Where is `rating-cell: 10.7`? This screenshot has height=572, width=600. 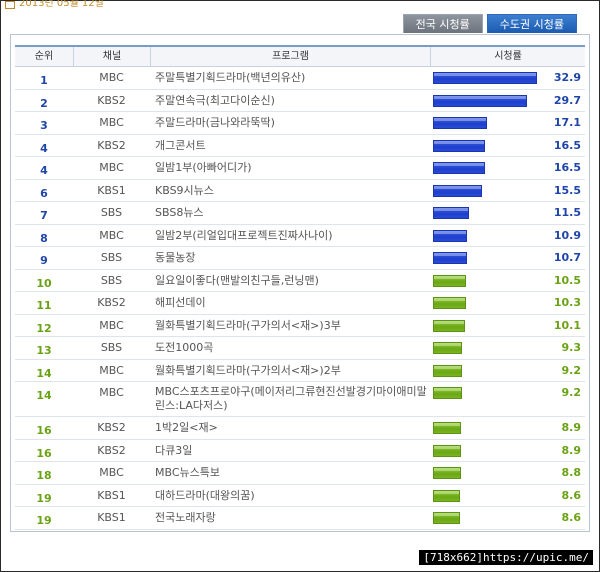 rating-cell: 10.7 is located at coordinates (507, 258).